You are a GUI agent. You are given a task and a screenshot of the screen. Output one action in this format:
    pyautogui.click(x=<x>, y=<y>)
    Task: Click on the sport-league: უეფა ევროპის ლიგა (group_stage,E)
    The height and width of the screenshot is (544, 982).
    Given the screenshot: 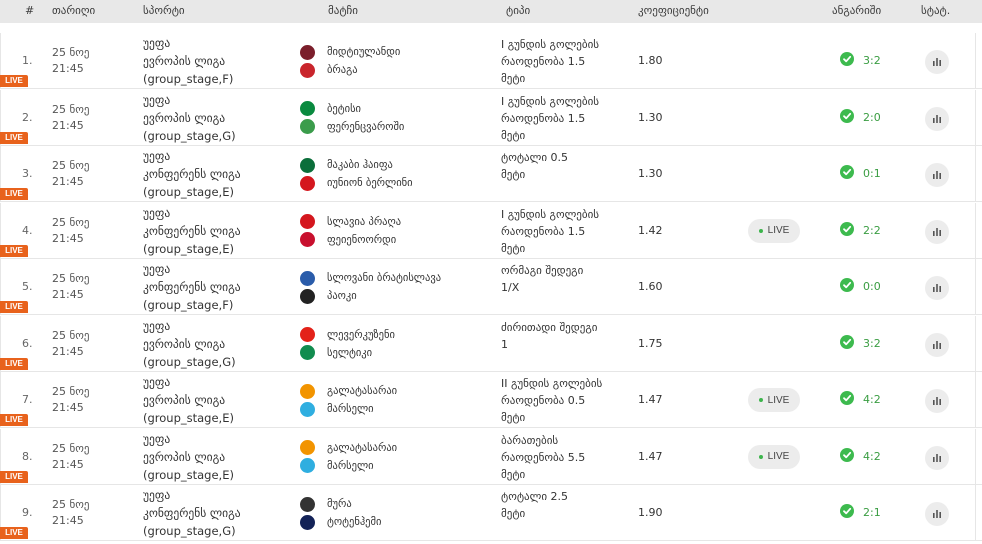 What is the action you would take?
    pyautogui.click(x=188, y=457)
    